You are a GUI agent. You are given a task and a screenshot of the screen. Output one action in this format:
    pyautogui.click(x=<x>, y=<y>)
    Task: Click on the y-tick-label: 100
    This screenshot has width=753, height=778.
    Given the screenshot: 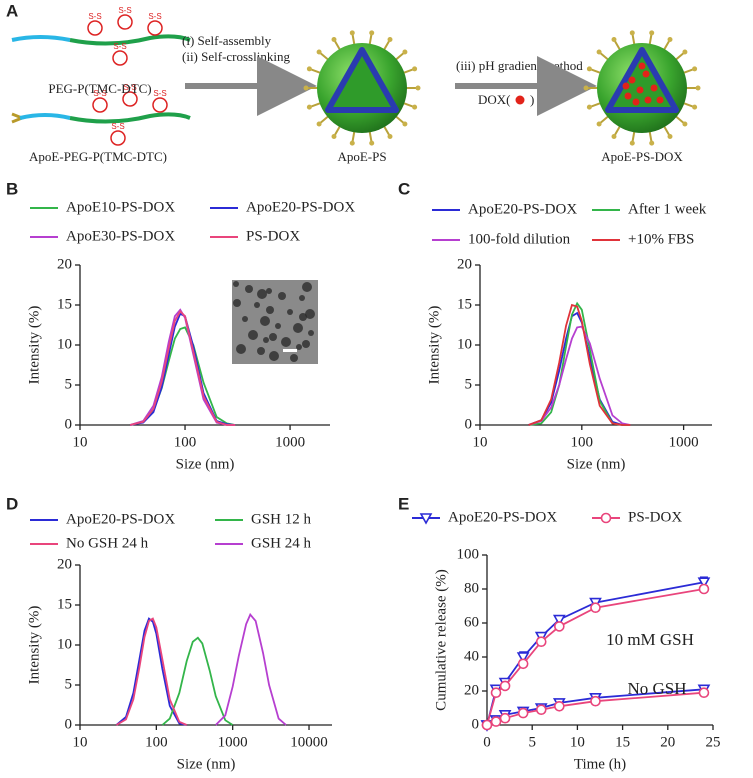 What is the action you would take?
    pyautogui.click(x=468, y=554)
    